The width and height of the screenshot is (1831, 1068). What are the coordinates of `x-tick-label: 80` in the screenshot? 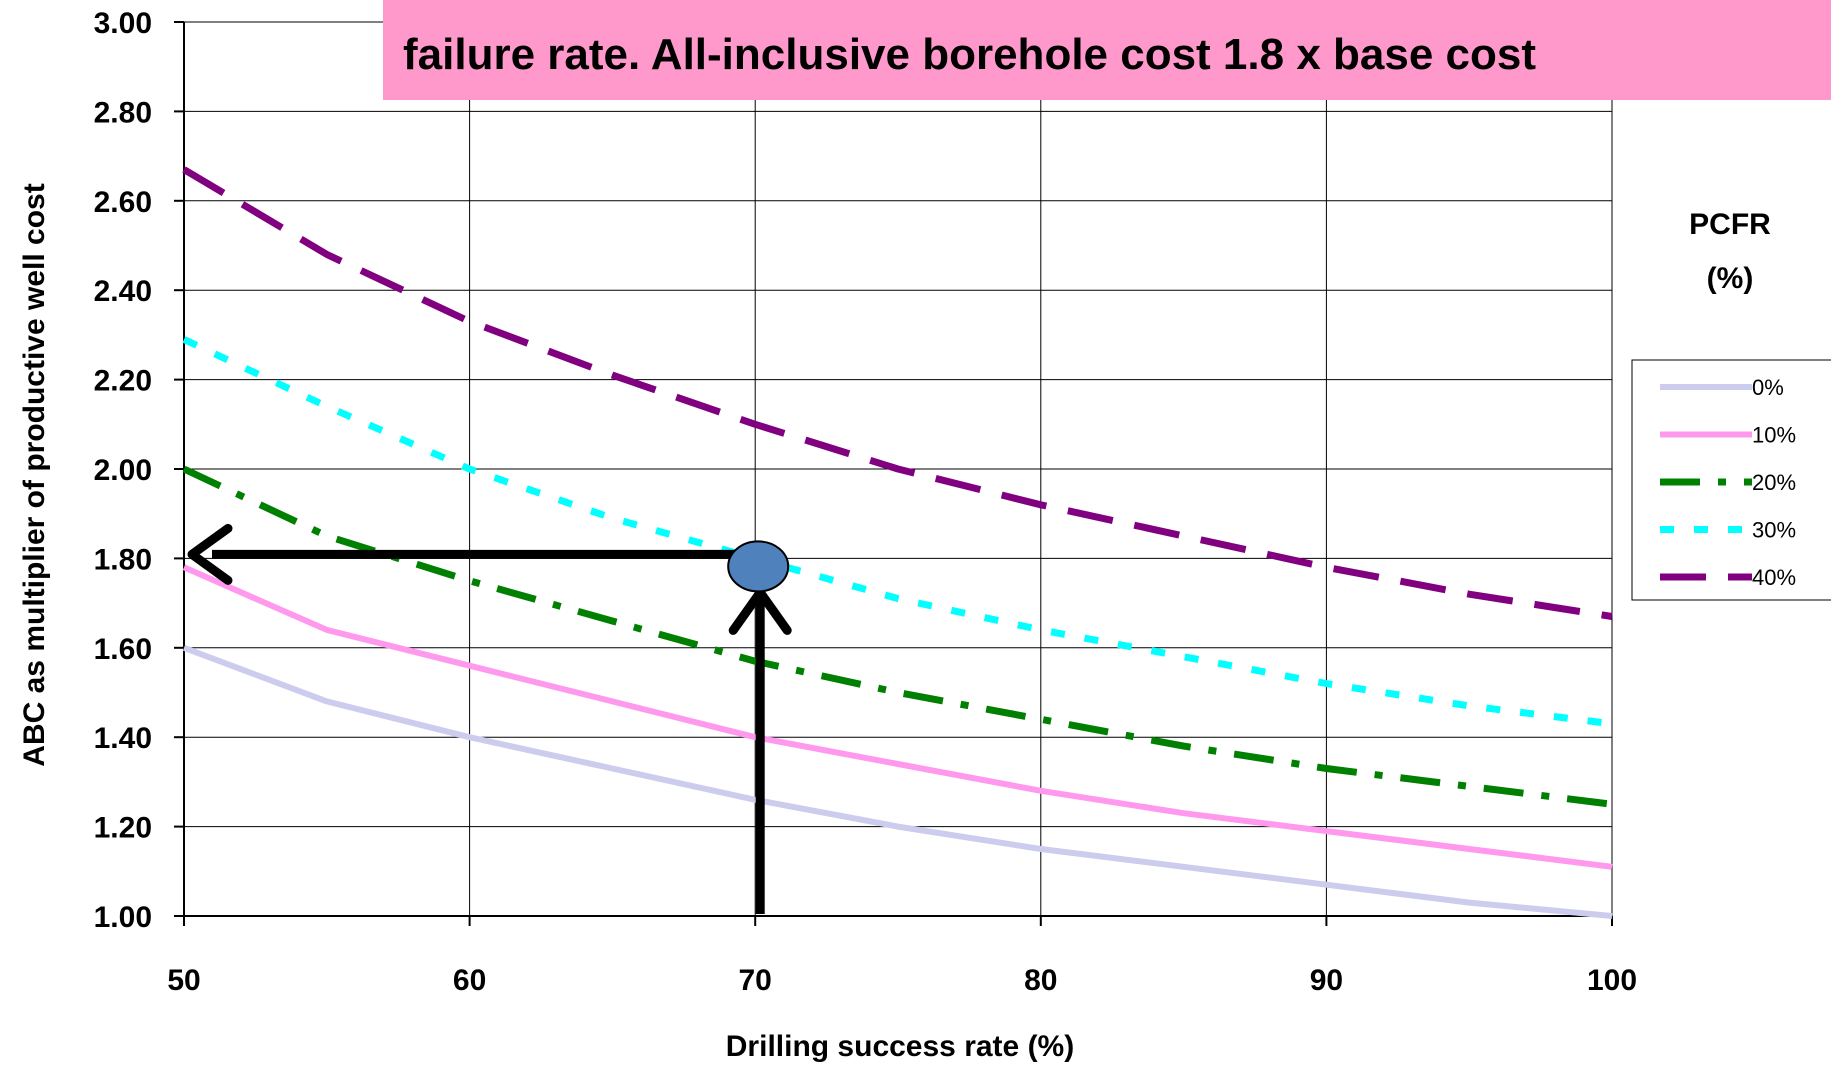 It's located at (1040, 980).